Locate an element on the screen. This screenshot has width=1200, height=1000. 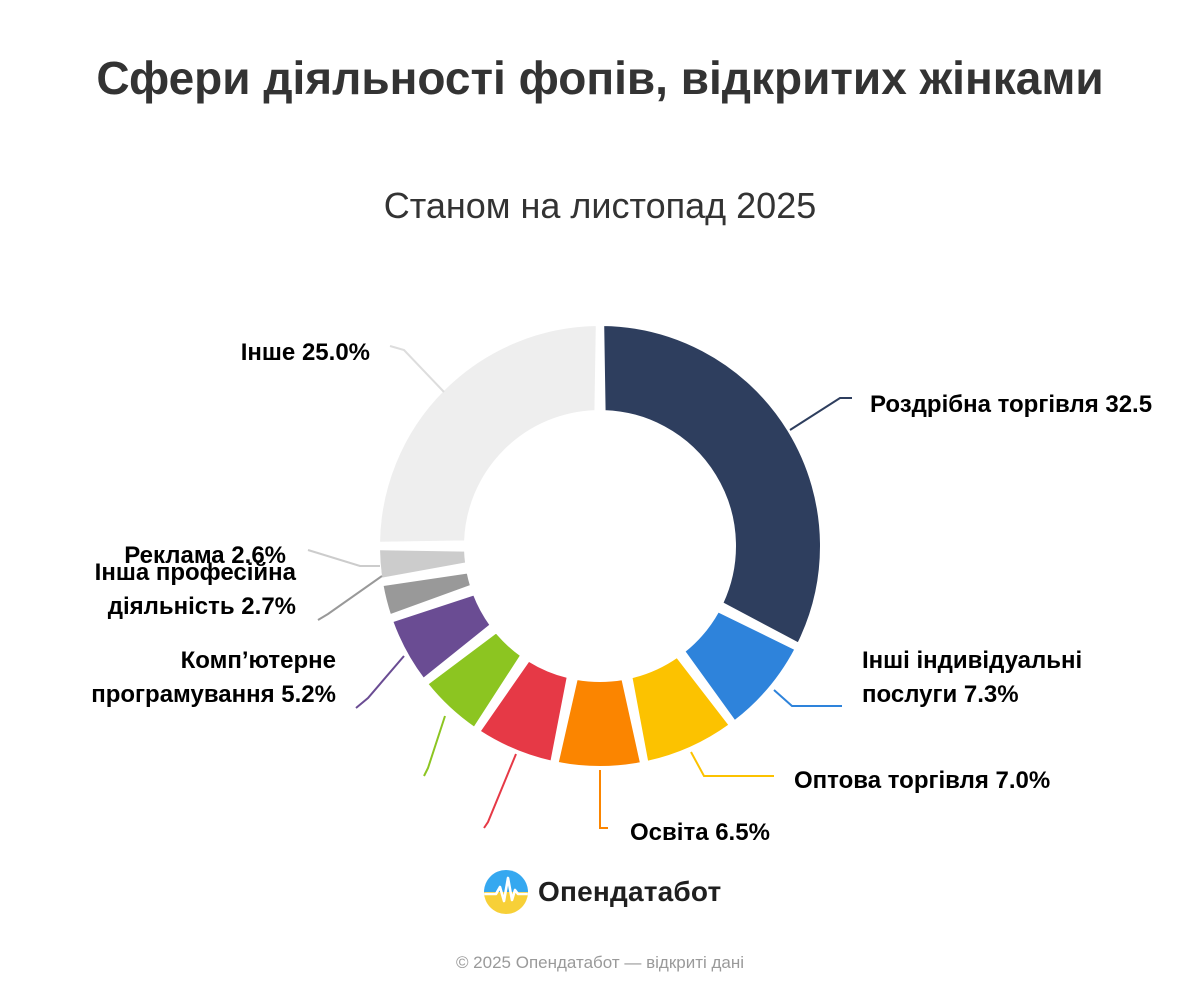
slice-label: Інше 25.0% is located at coordinates (305, 352).